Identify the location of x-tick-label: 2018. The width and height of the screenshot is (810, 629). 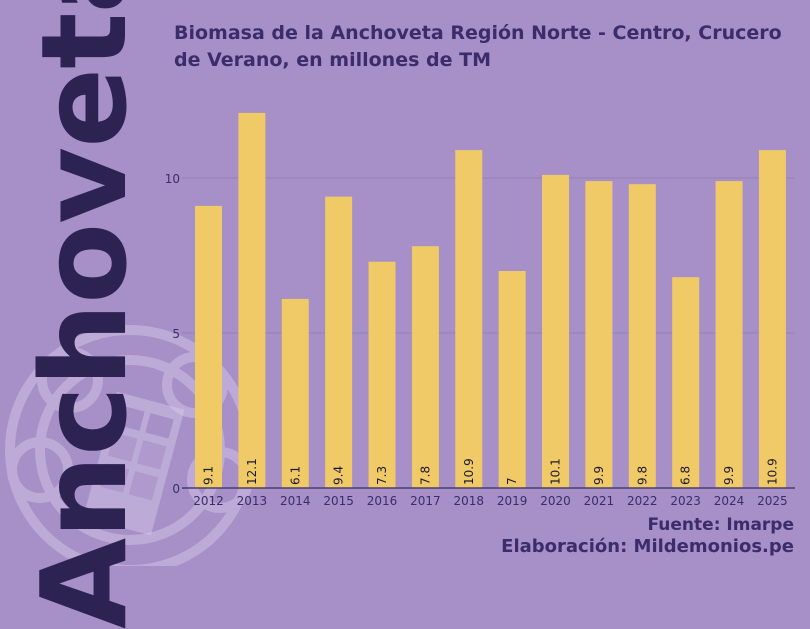
(469, 501).